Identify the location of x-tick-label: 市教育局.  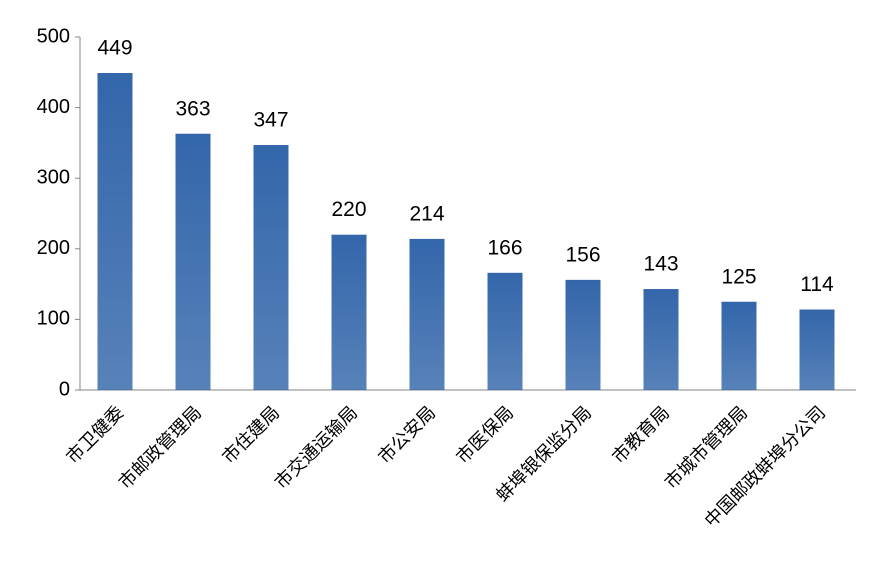
(641, 435).